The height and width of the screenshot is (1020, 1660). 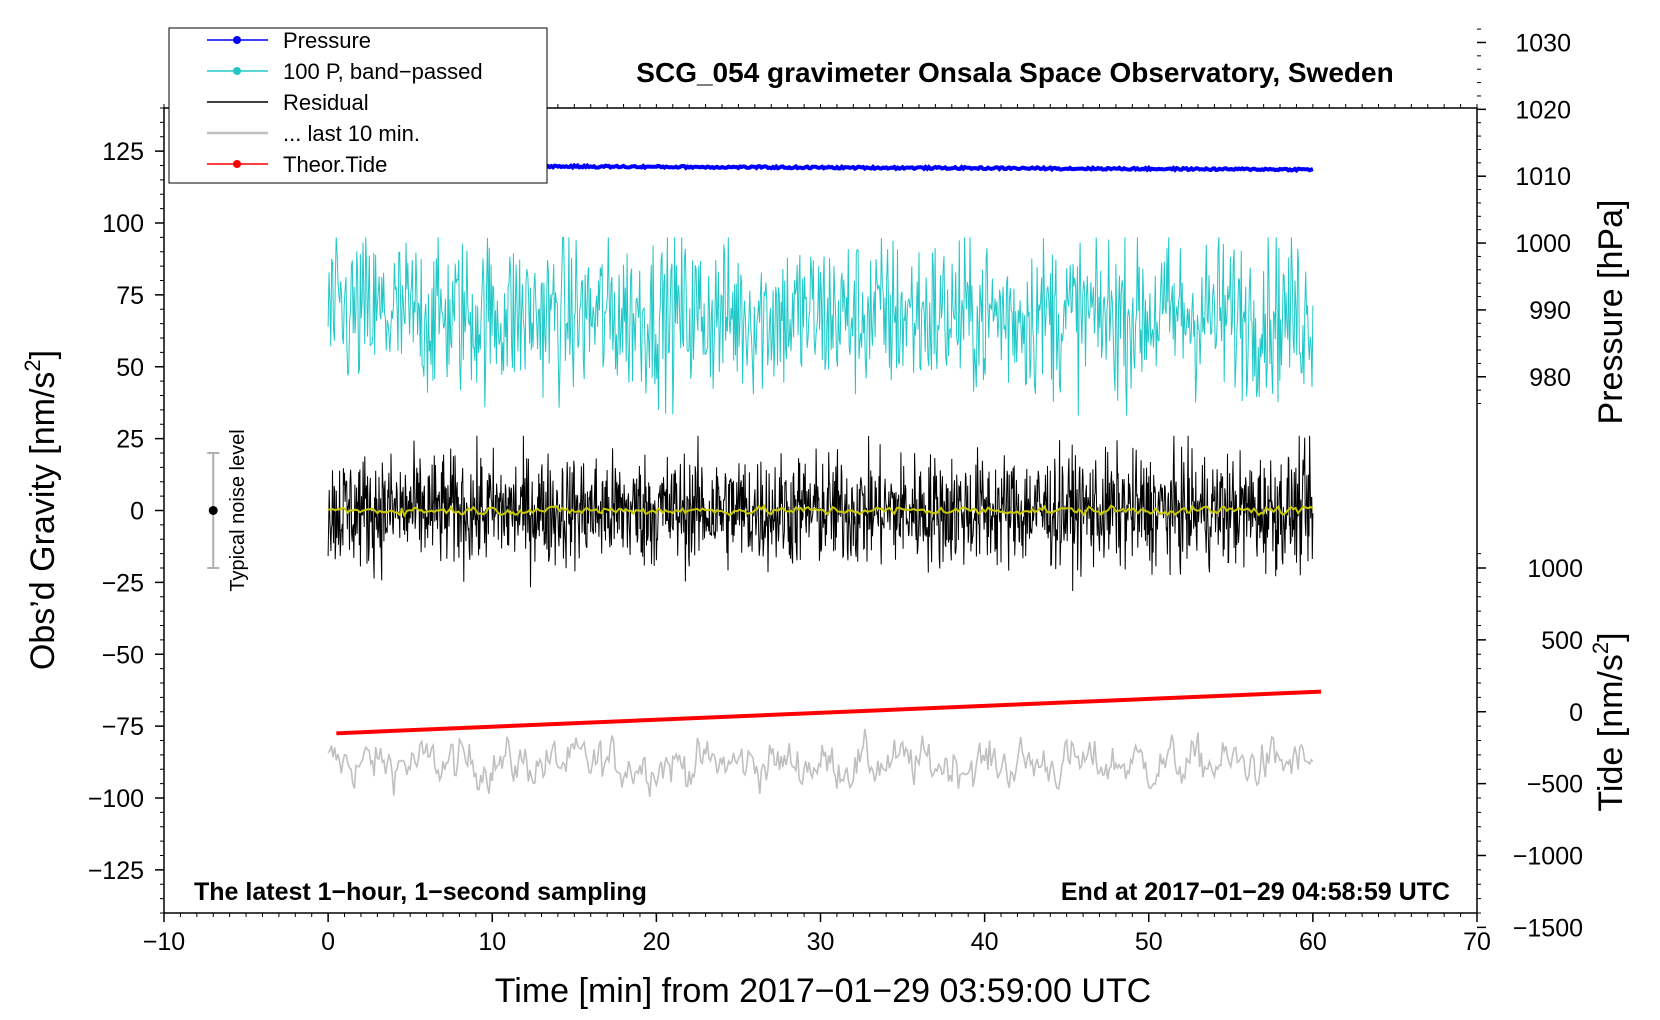 I want to click on y-tick-label: −25, so click(x=123, y=583).